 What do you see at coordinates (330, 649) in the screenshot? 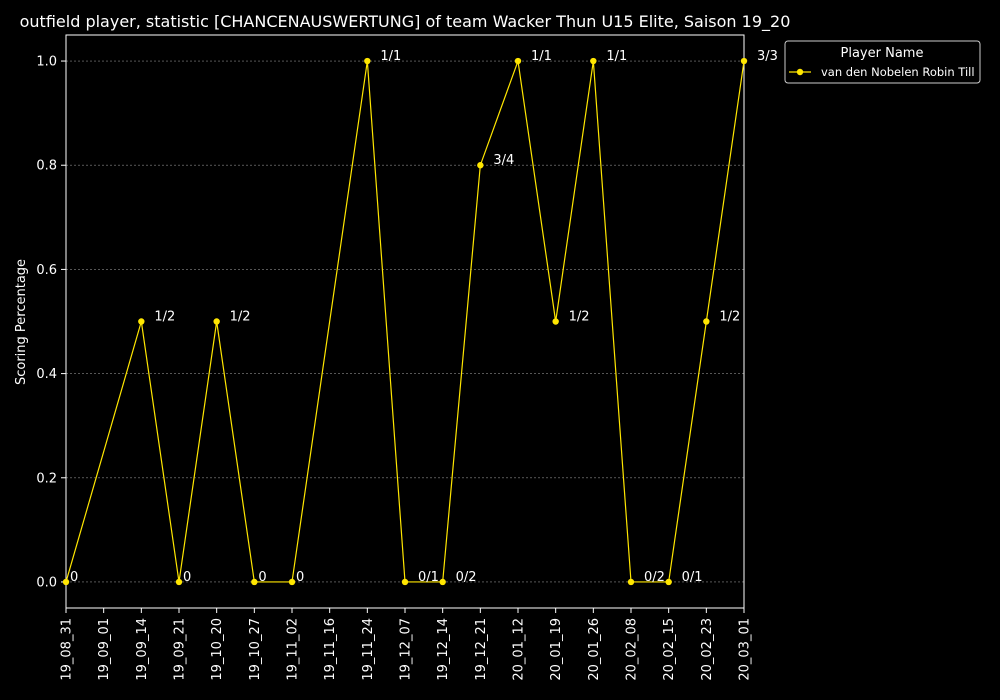
I see `x-tick-label: 19_11_16` at bounding box center [330, 649].